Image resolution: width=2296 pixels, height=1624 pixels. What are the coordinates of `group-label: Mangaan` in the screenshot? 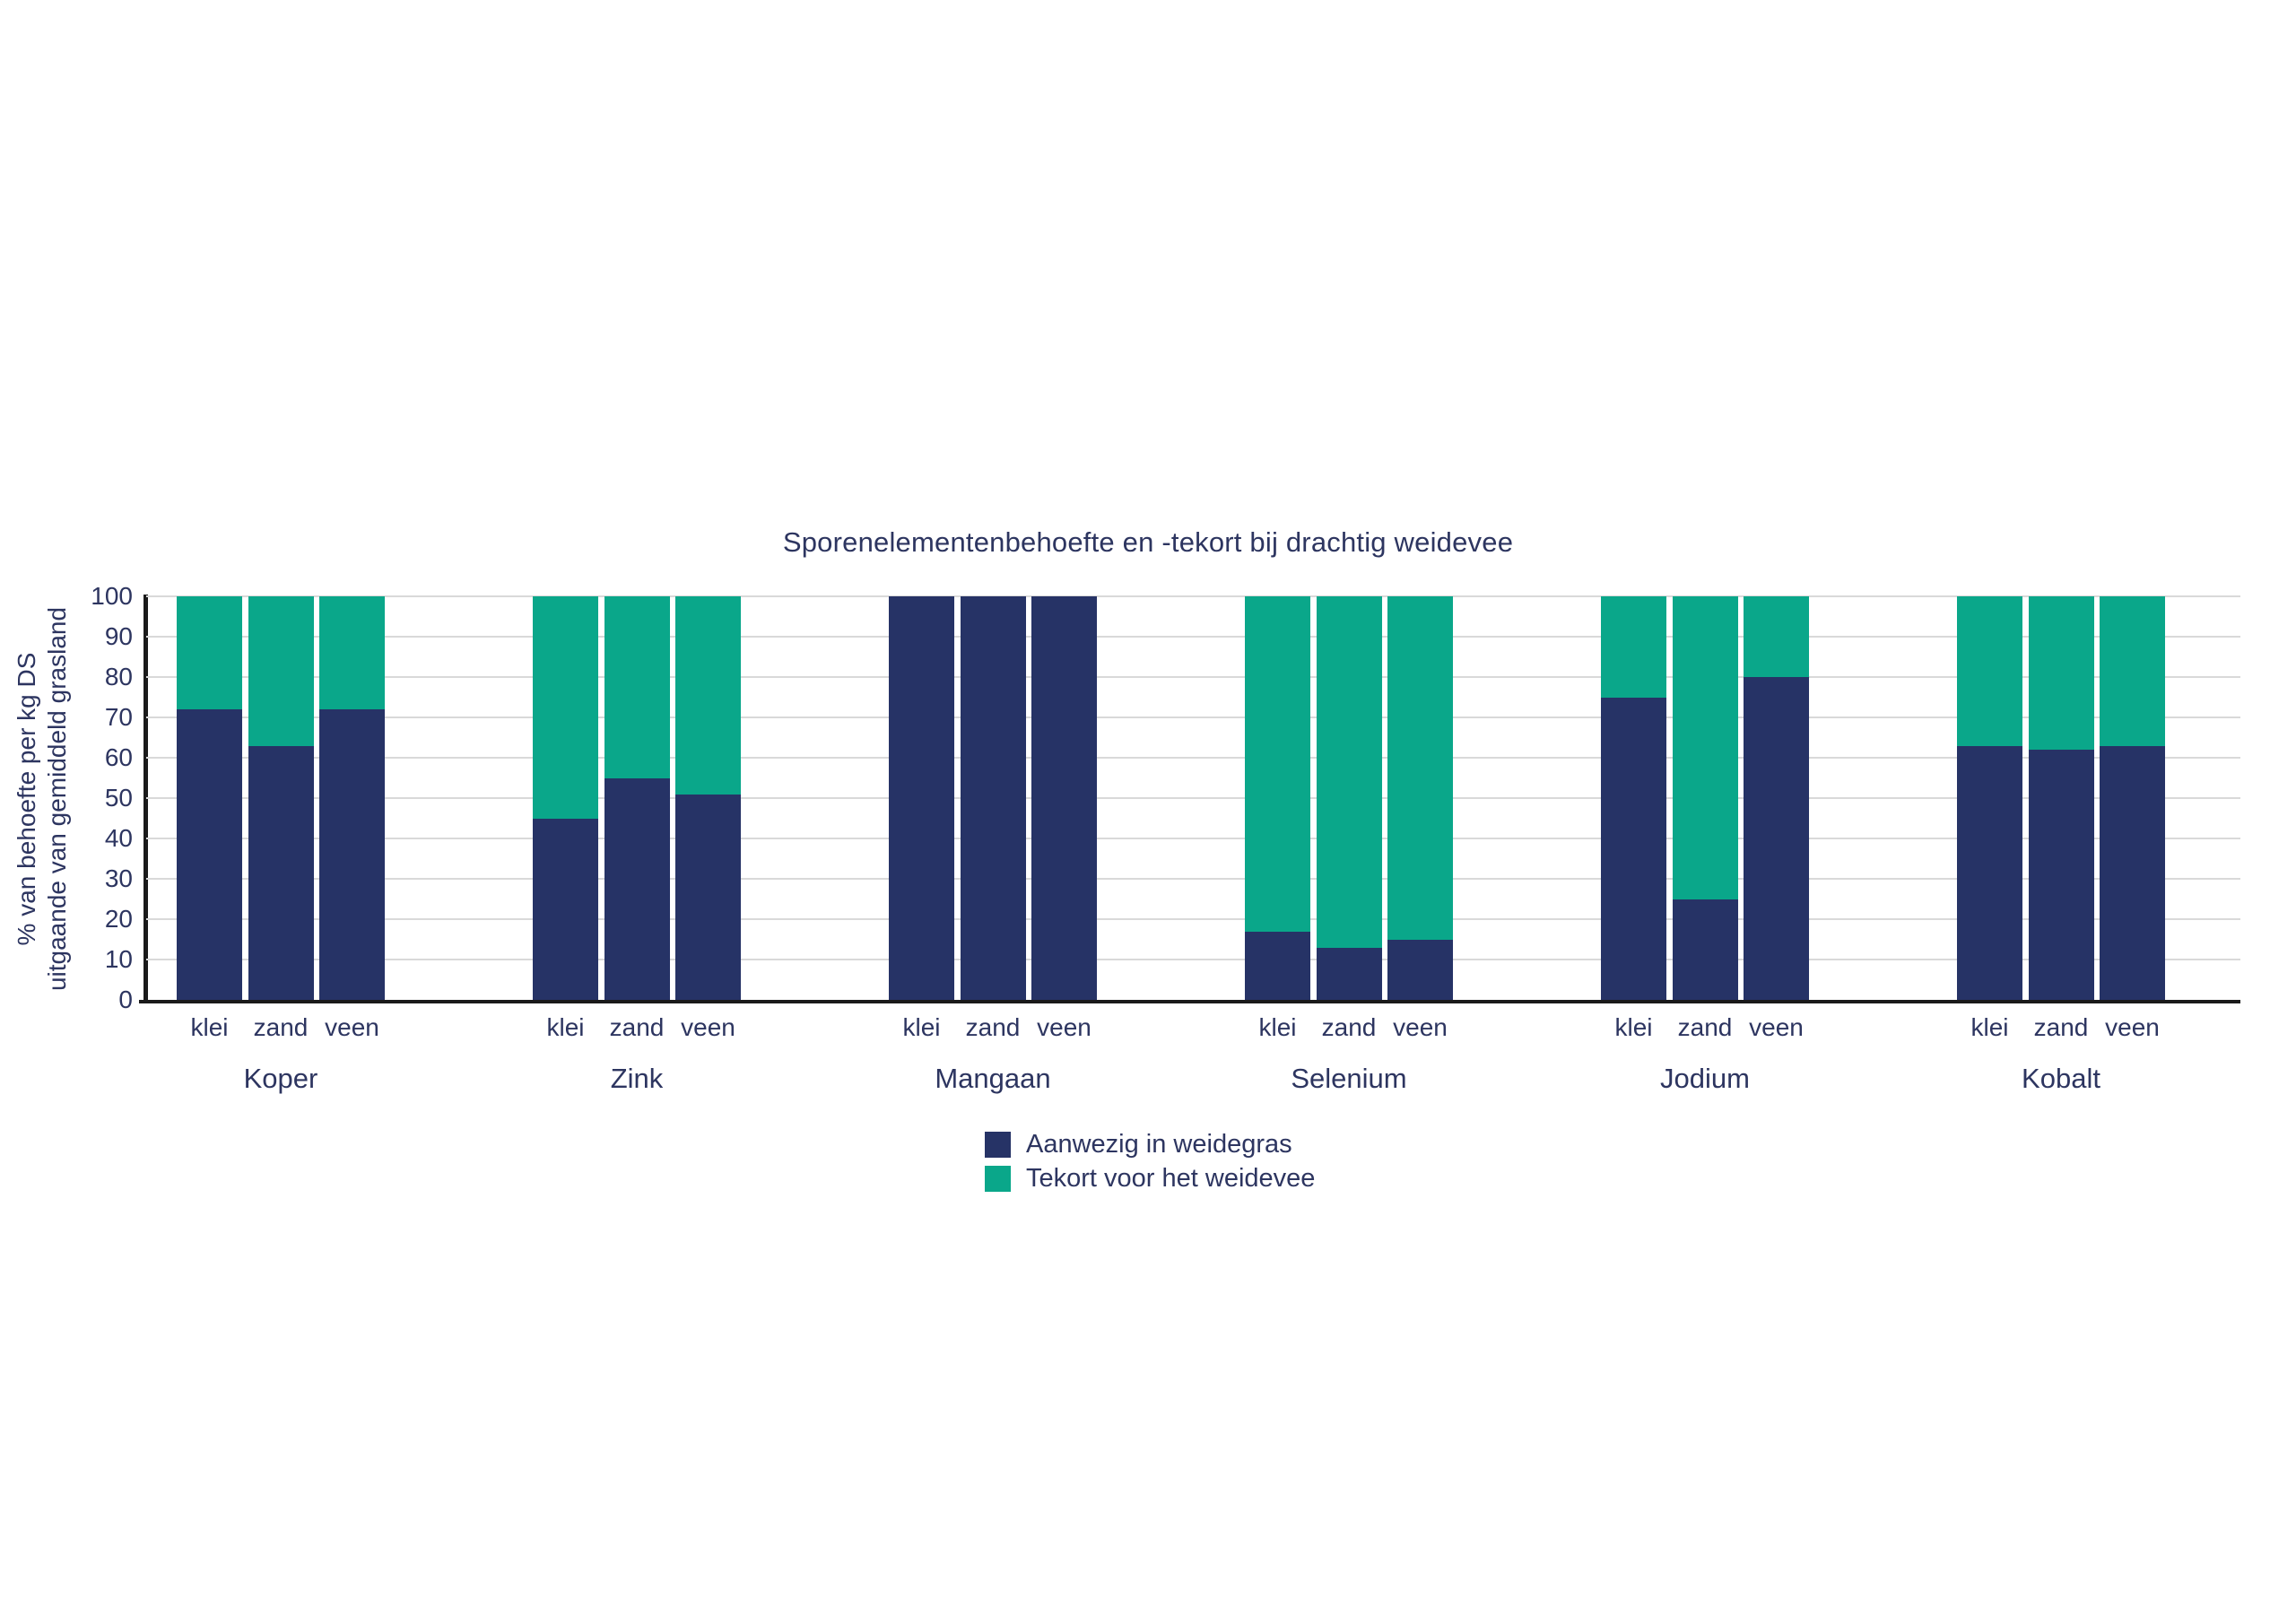 It's located at (993, 1078).